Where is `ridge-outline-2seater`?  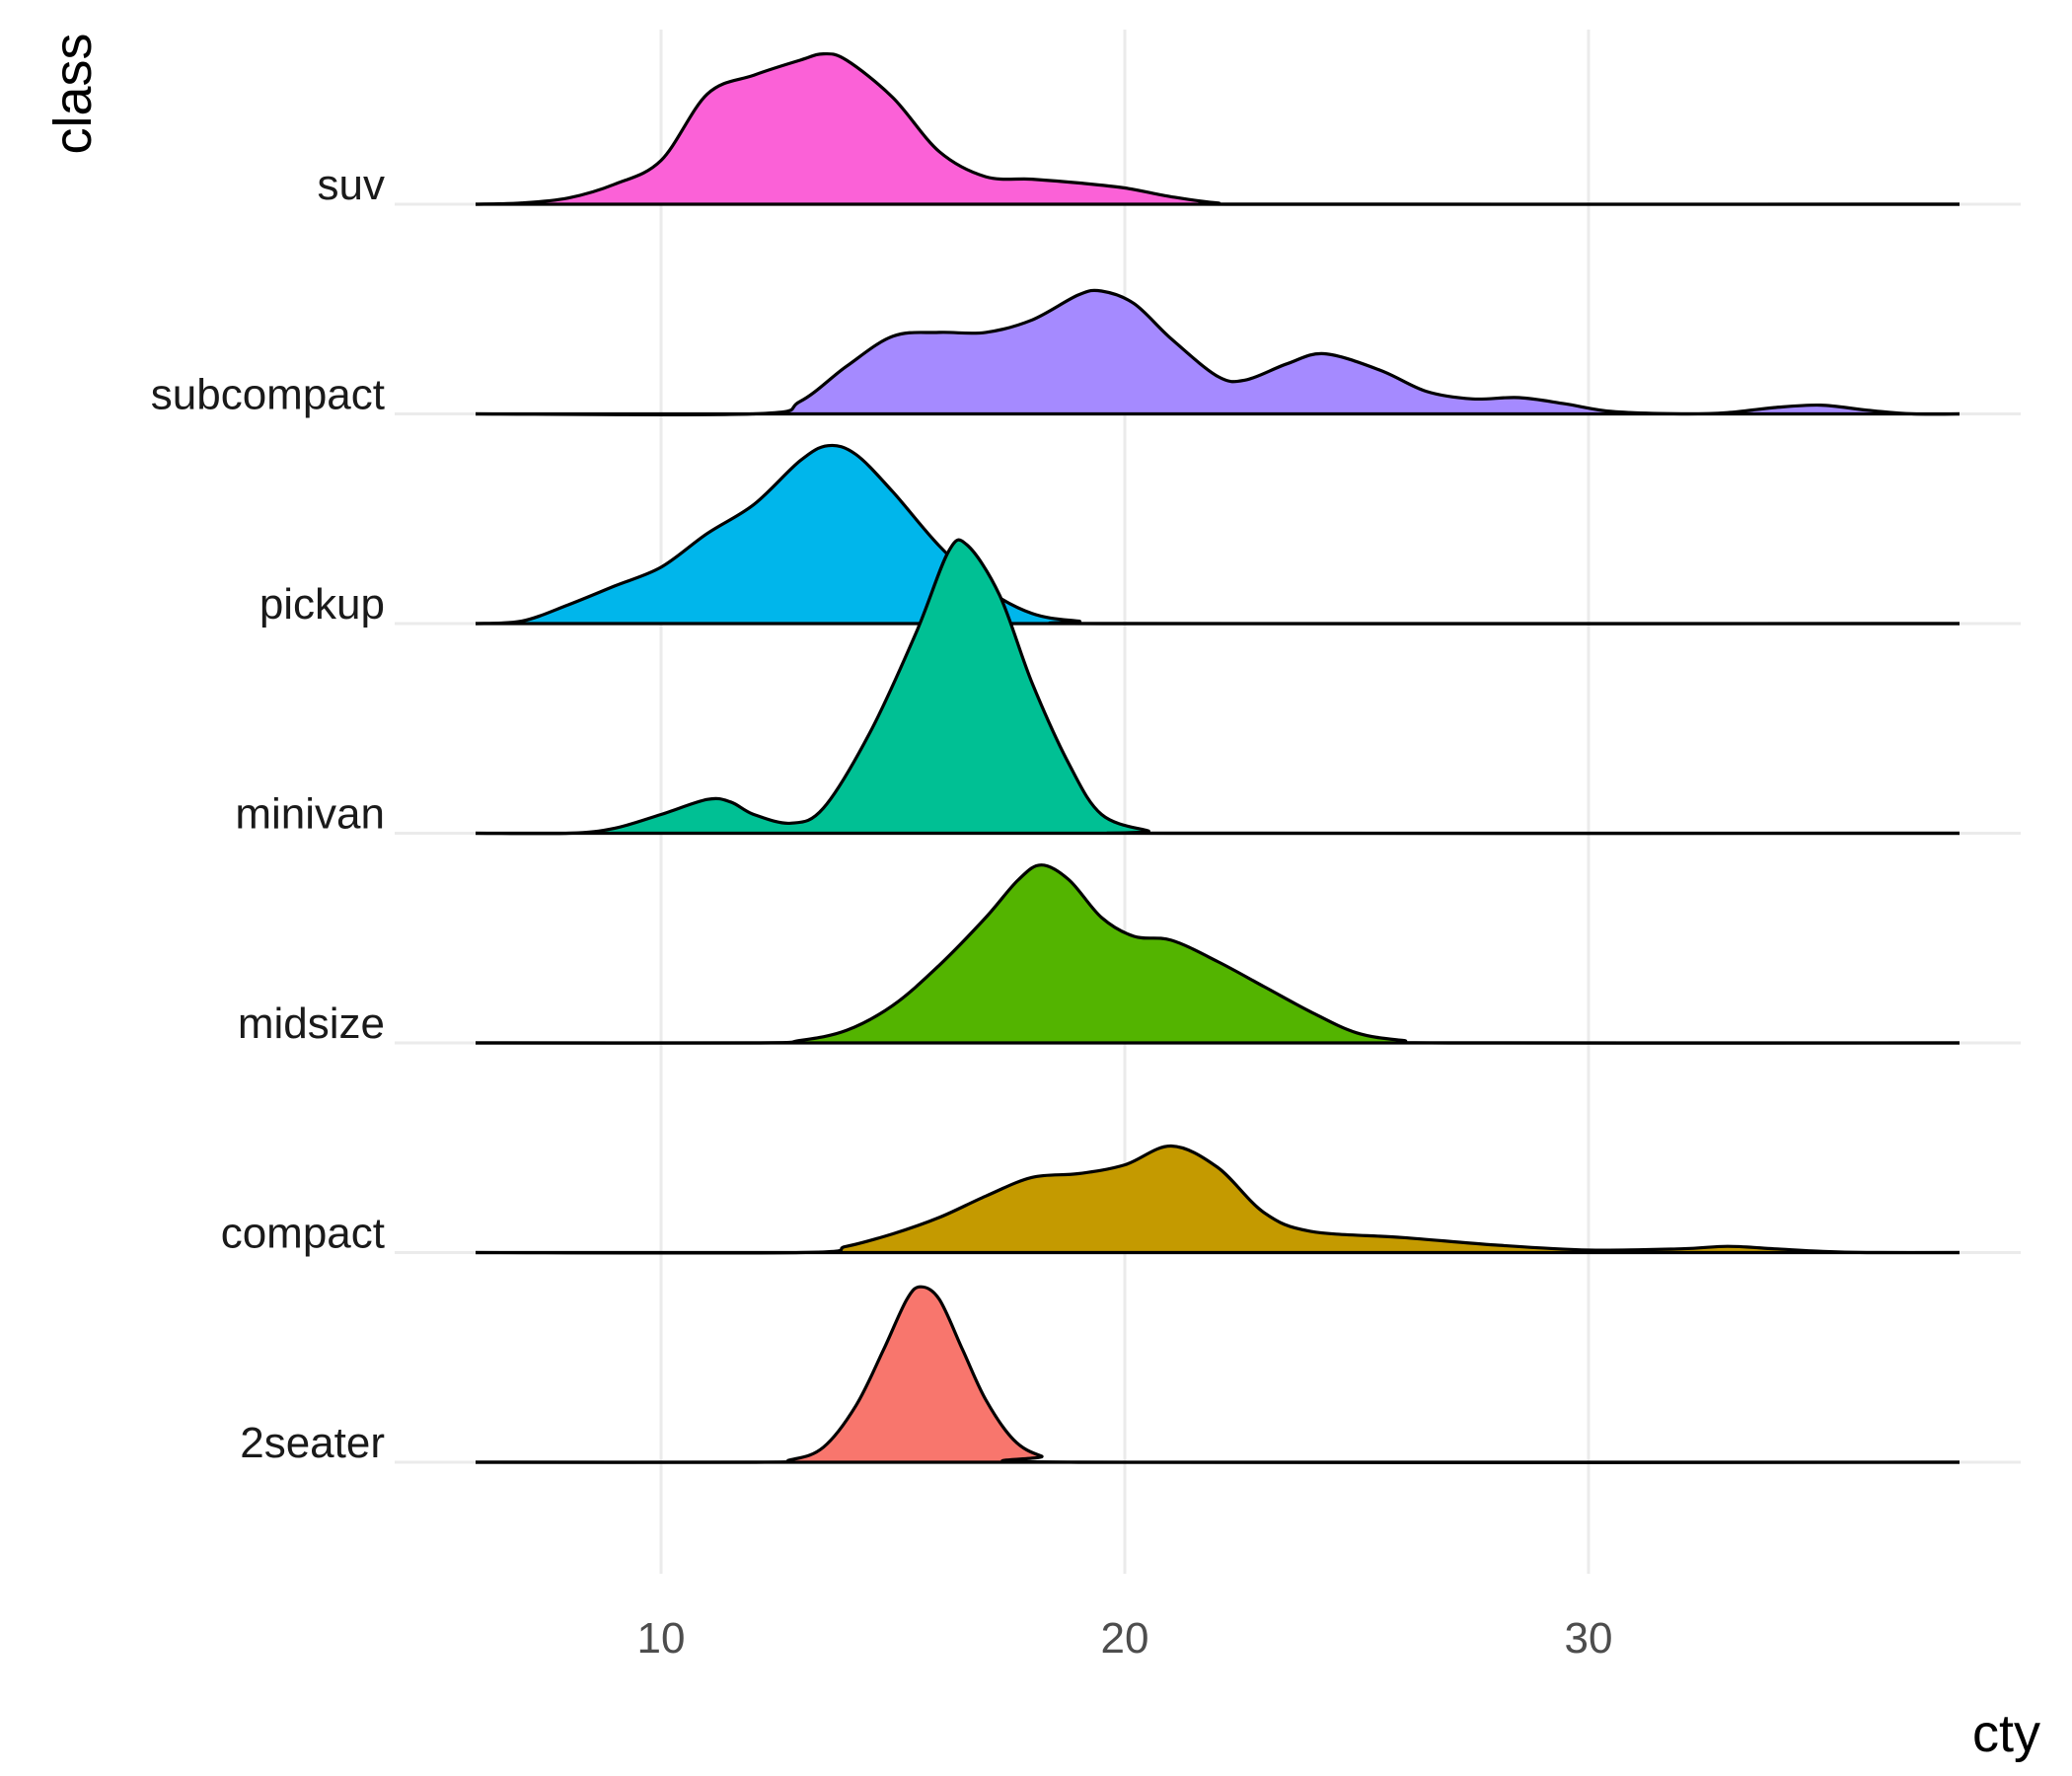 ridge-outline-2seater is located at coordinates (1218, 1375).